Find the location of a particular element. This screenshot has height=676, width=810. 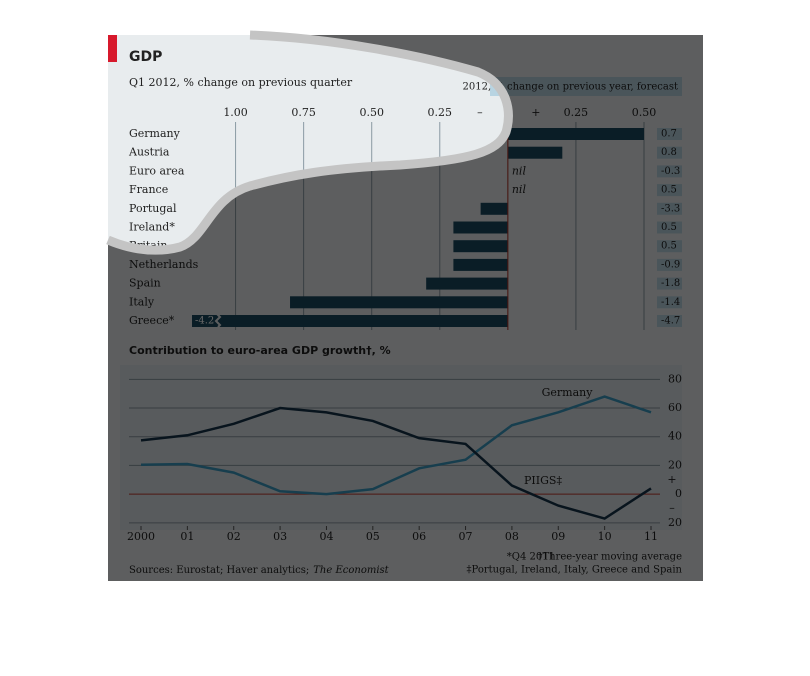

chart-subtitle: Q1 2012, % change on previous quarter is located at coordinates (241, 82).